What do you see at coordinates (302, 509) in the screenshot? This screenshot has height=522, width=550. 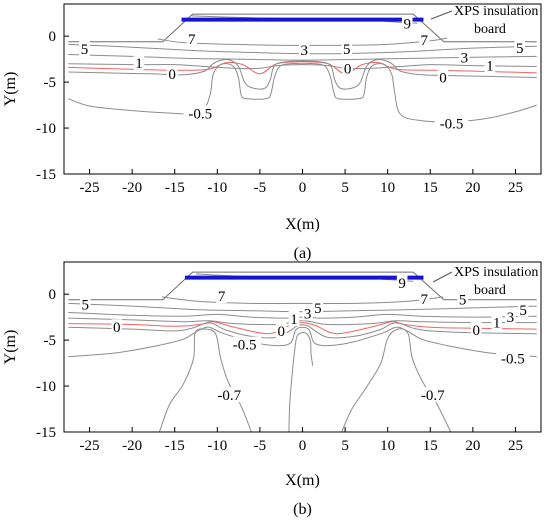 I see `panel-label: (b)` at bounding box center [302, 509].